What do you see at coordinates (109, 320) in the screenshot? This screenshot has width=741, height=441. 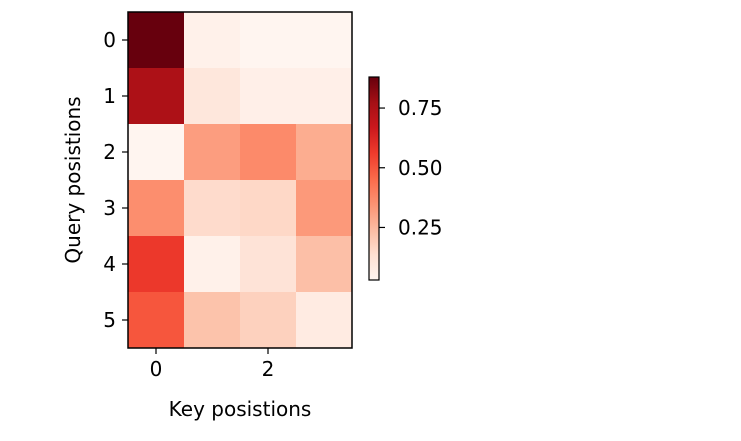 I see `y-tick-label: 5` at bounding box center [109, 320].